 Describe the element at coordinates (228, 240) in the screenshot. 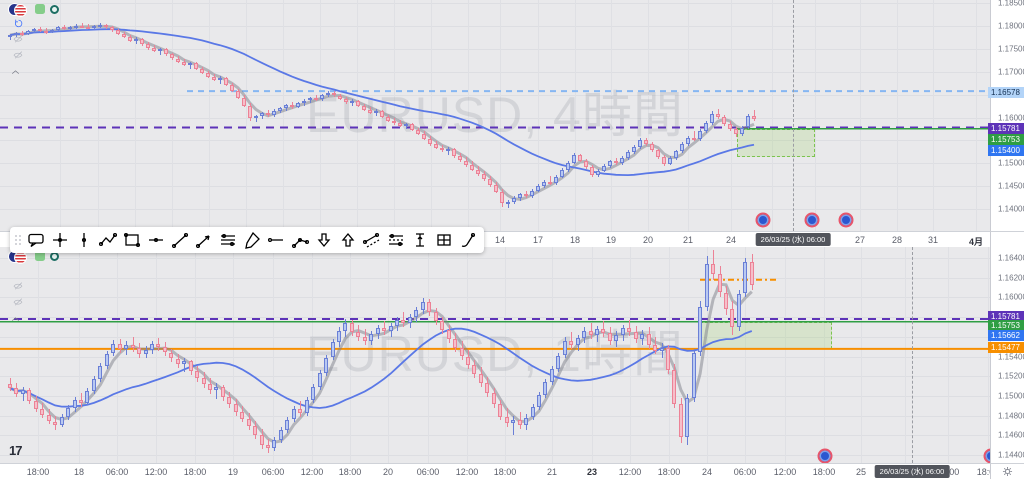

I see `tool-parallel-lines-button` at that location.